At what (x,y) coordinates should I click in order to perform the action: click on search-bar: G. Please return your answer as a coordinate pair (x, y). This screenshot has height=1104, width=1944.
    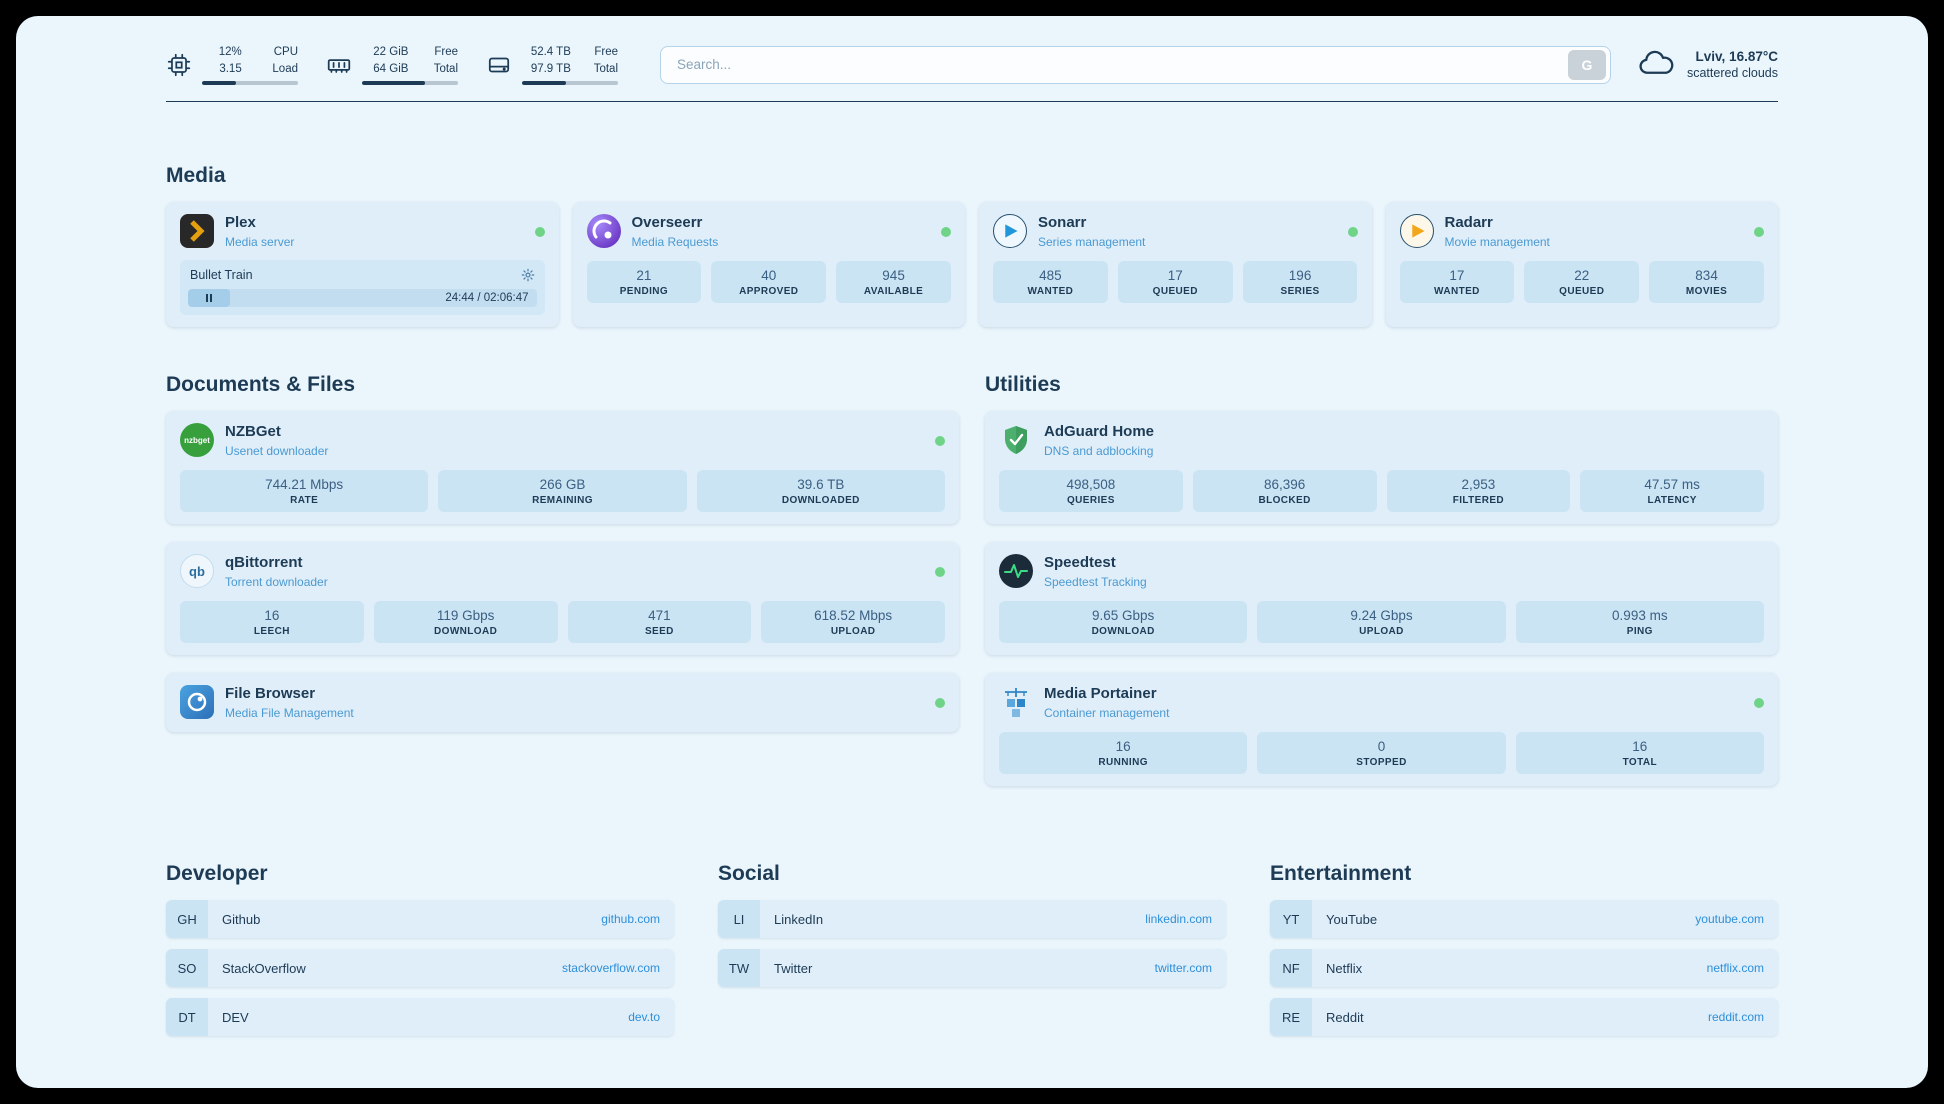
    Looking at the image, I should click on (1135, 64).